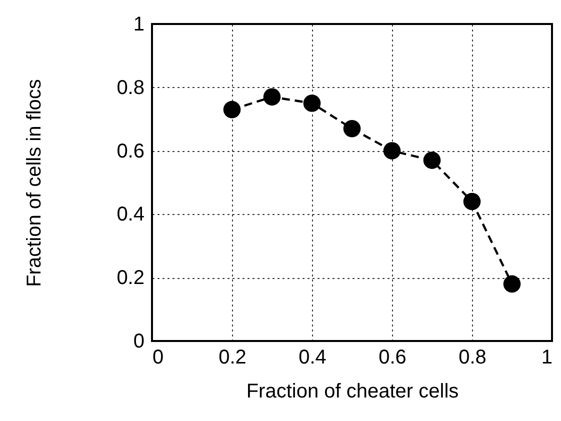 The width and height of the screenshot is (561, 421). Describe the element at coordinates (312, 357) in the screenshot. I see `x-tick-label: 0.4` at that location.